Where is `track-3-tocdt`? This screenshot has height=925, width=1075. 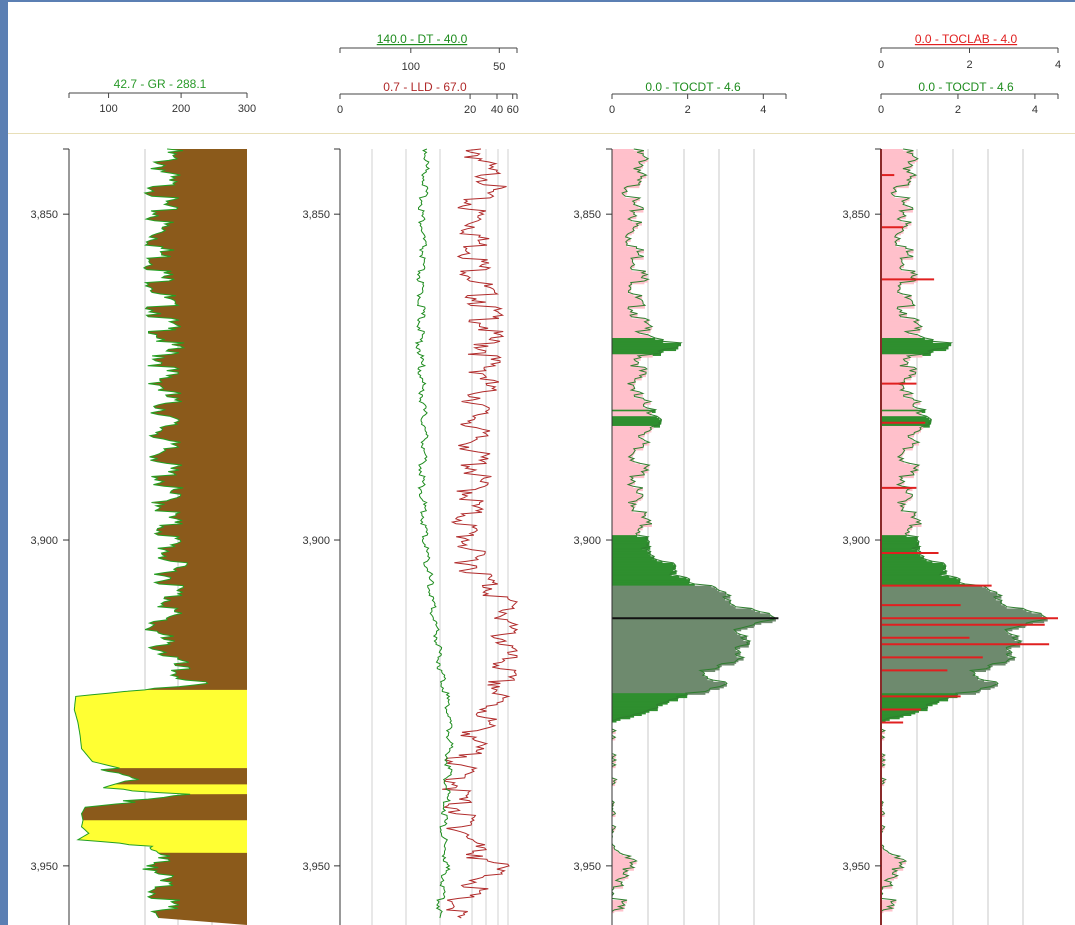 track-3-tocdt is located at coordinates (695, 536).